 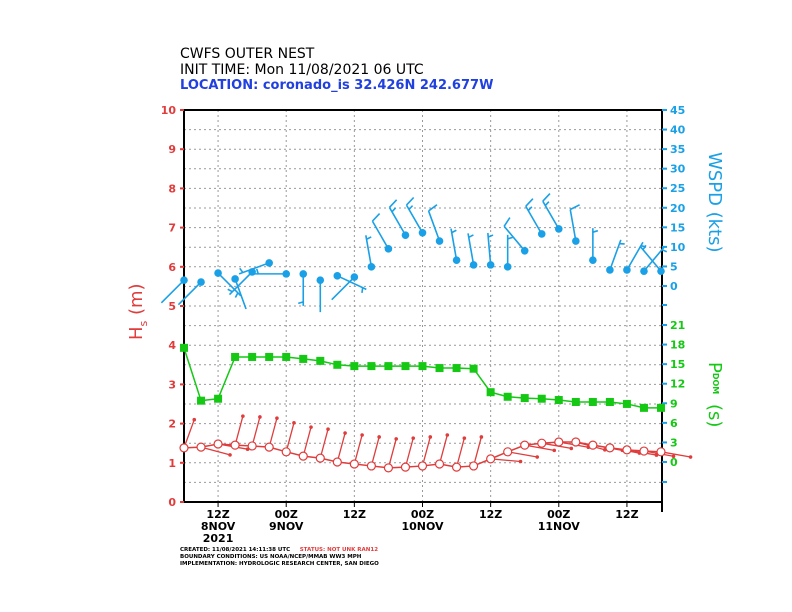 I want to click on hs-tick-label: 0, so click(x=172, y=502).